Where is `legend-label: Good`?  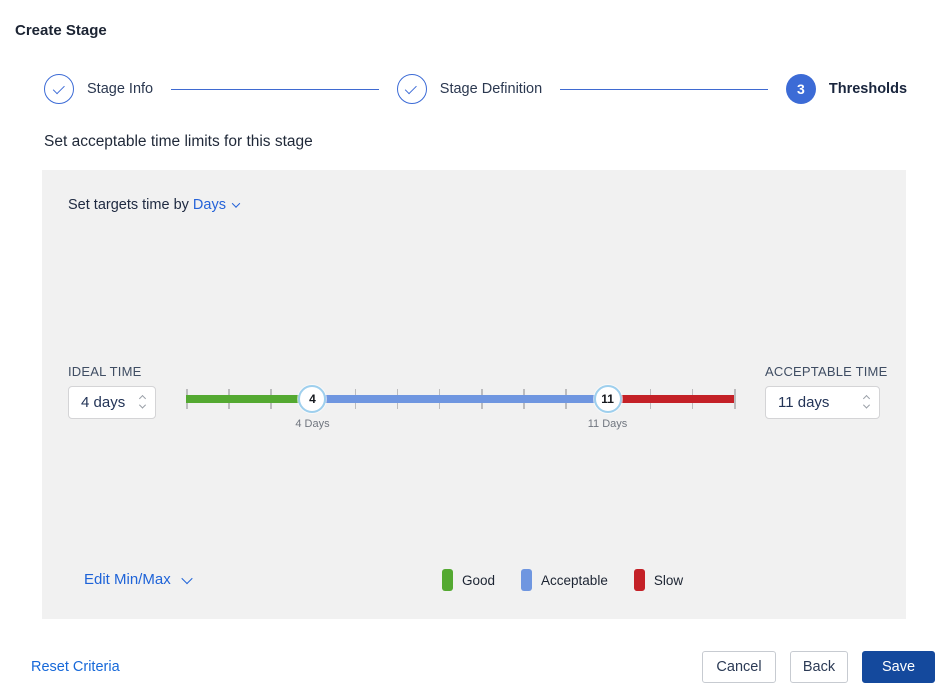
legend-label: Good is located at coordinates (479, 580).